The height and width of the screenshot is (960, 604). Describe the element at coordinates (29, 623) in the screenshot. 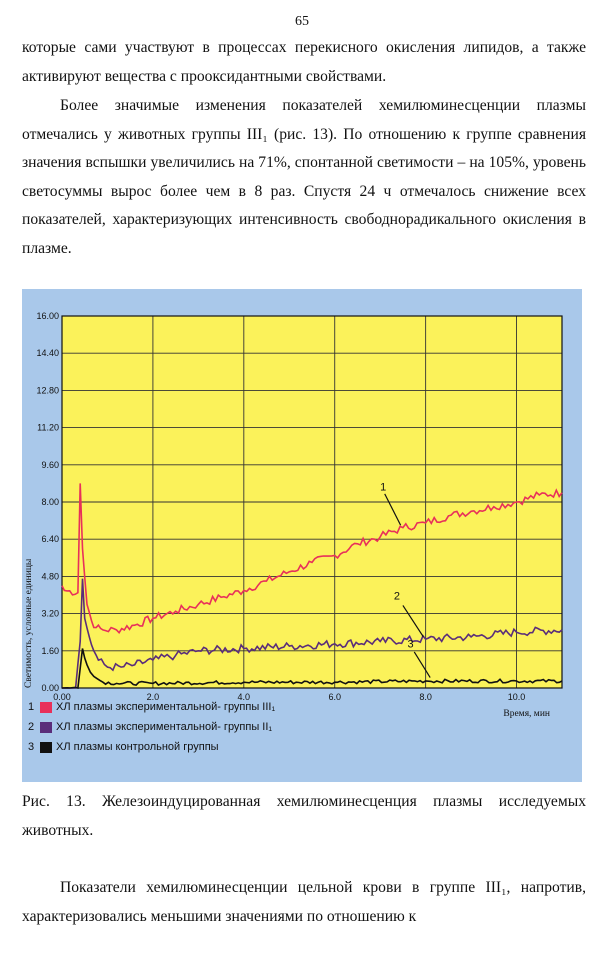

I see `y-axis-label: Светимость, условные единицы` at that location.